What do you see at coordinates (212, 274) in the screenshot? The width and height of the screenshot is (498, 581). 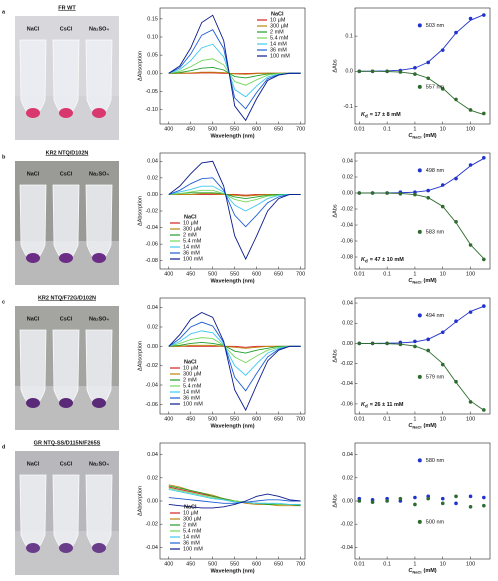 I see `x-tick-label: 500` at bounding box center [212, 274].